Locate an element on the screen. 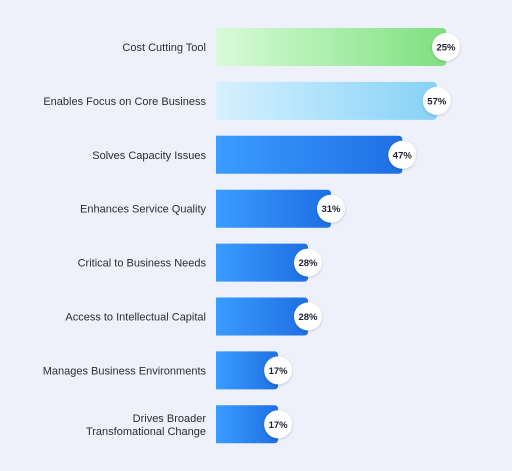  category-label-6: Access to Intellectual Capital is located at coordinates (135, 318).